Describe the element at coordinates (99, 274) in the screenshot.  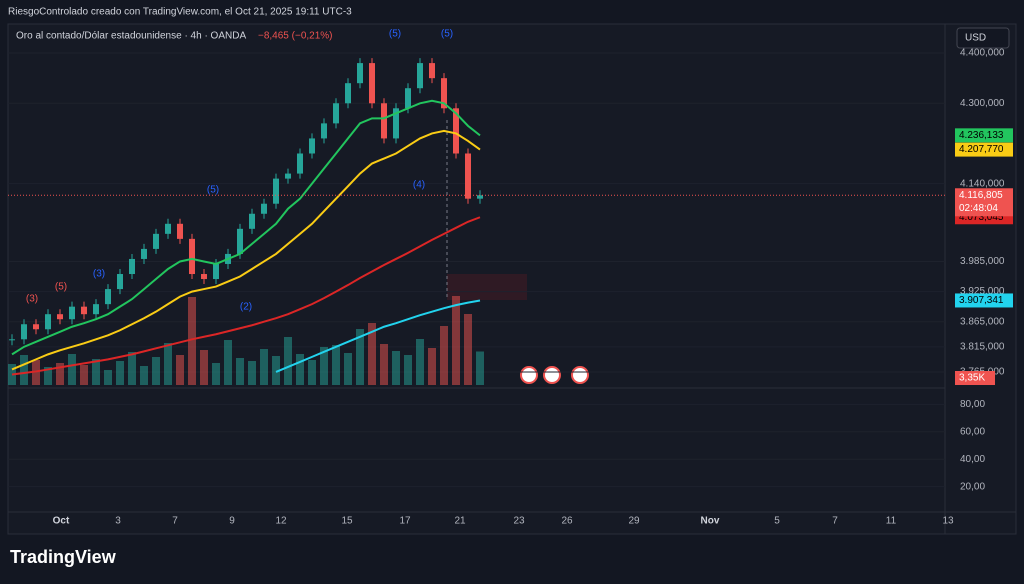
I see `wave-label: (3)` at that location.